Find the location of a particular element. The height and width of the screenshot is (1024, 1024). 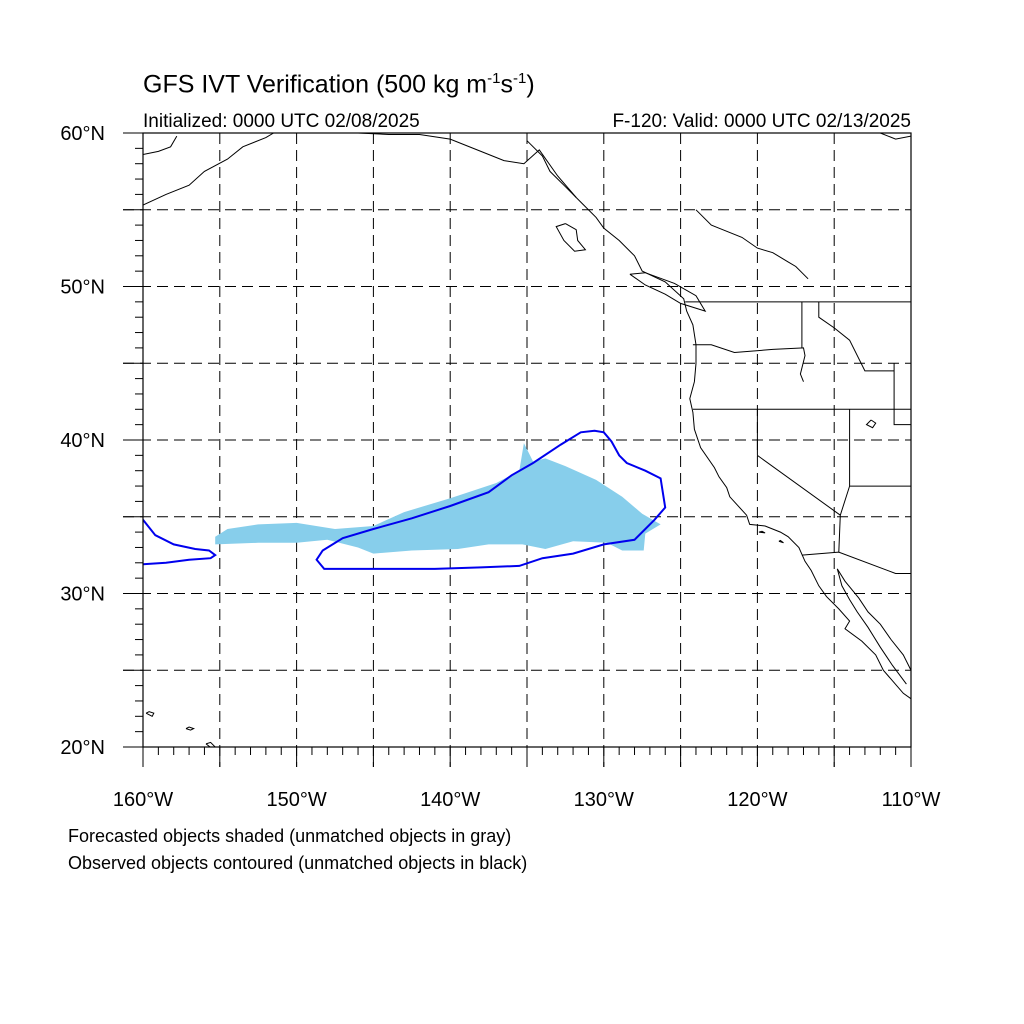

lon-tick-label: 110°W is located at coordinates (911, 800).